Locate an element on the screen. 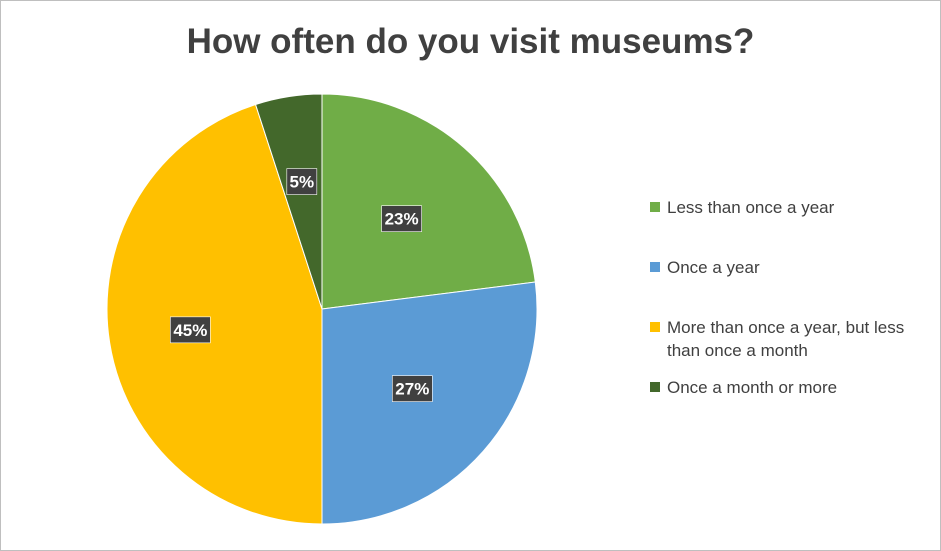 The width and height of the screenshot is (941, 551). pie-slice-once-a-month-or-more is located at coordinates (288, 201).